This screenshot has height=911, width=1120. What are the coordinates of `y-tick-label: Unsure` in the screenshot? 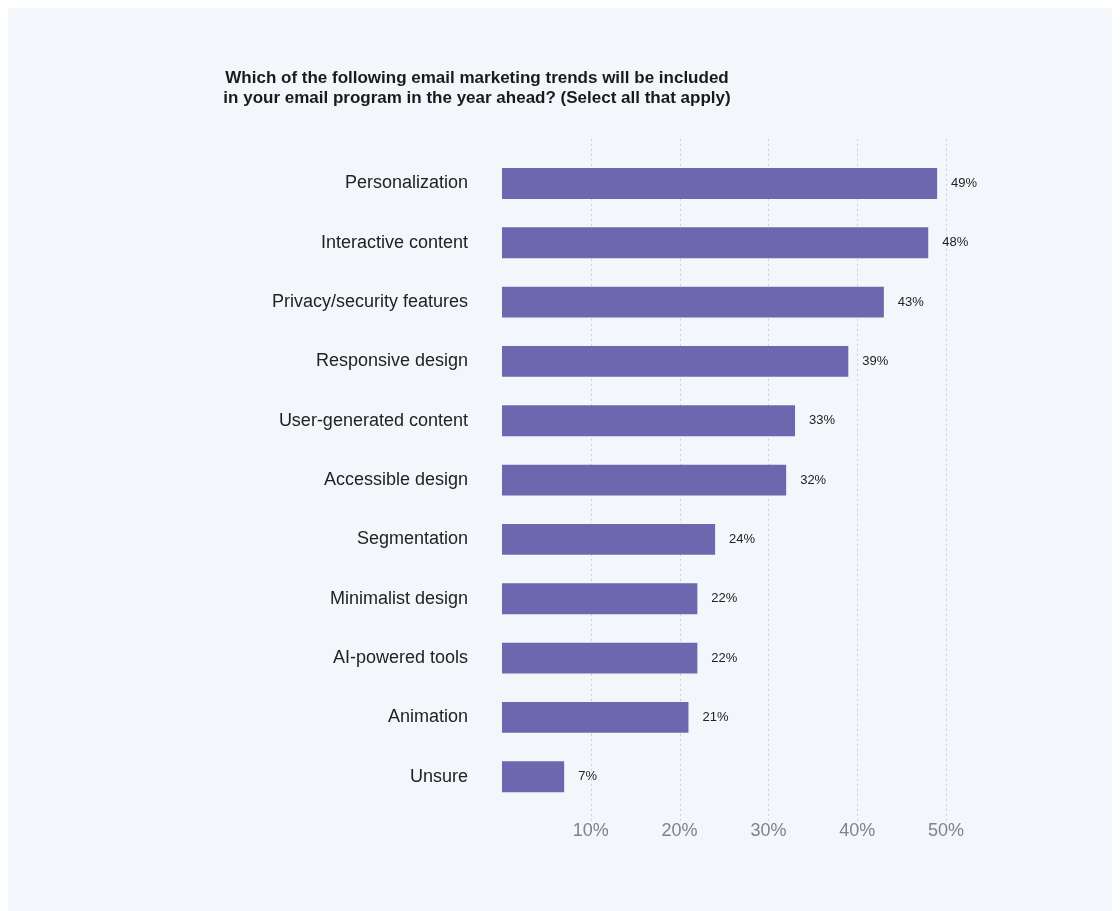 It's located at (438, 775).